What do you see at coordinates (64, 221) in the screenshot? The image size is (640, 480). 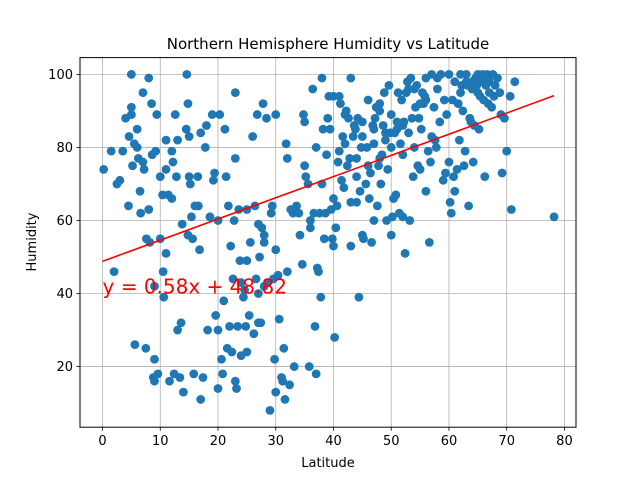 I see `y-axis-ticks: 20 40 60 80 100` at bounding box center [64, 221].